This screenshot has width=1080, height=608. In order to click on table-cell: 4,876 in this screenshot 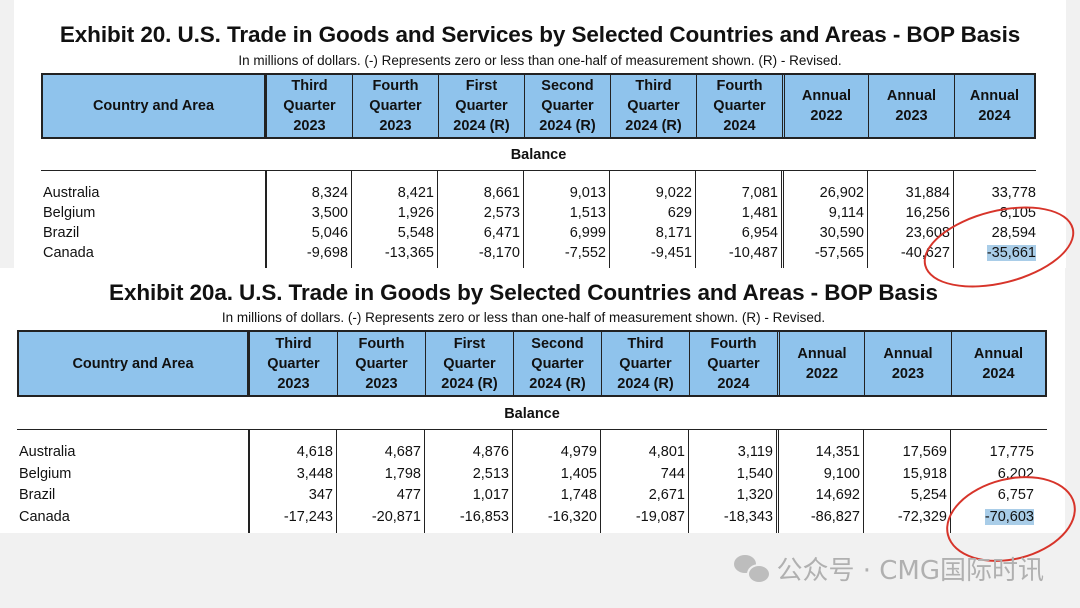, I will do `click(490, 452)`.